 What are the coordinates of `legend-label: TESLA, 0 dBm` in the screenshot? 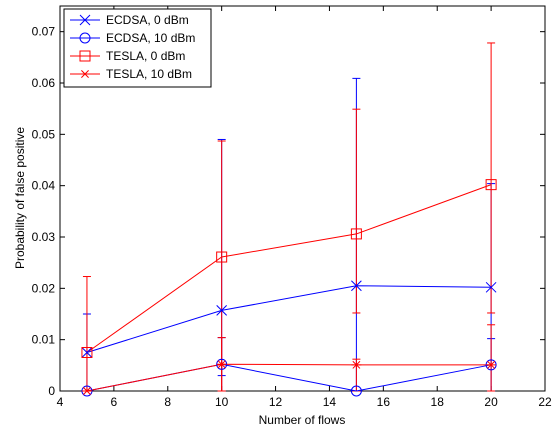 It's located at (145, 56).